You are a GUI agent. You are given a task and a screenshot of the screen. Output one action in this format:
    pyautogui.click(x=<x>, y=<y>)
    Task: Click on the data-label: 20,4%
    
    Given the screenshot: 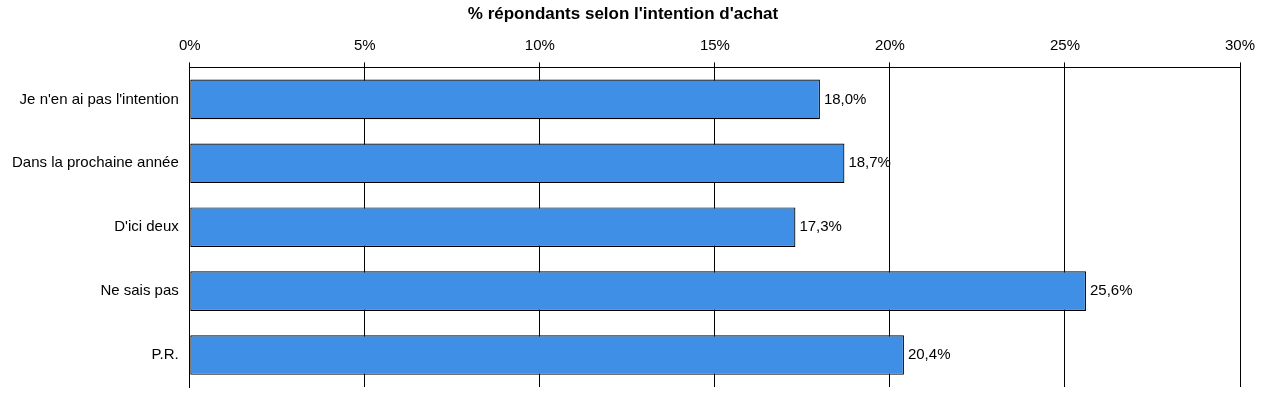 What is the action you would take?
    pyautogui.click(x=929, y=354)
    